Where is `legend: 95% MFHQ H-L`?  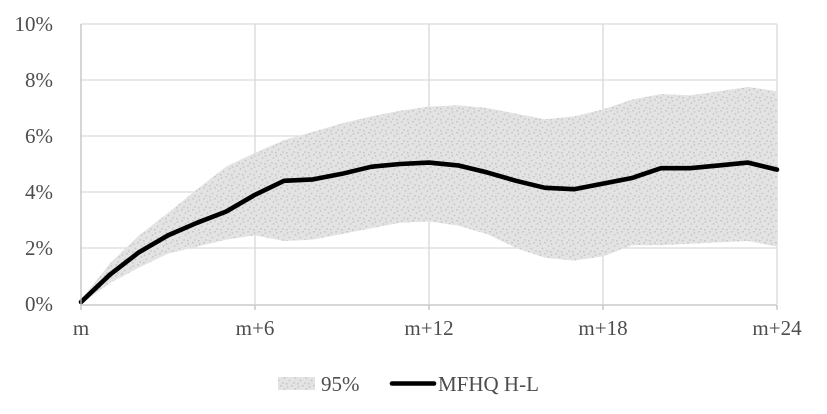 legend: 95% MFHQ H-L is located at coordinates (408, 384).